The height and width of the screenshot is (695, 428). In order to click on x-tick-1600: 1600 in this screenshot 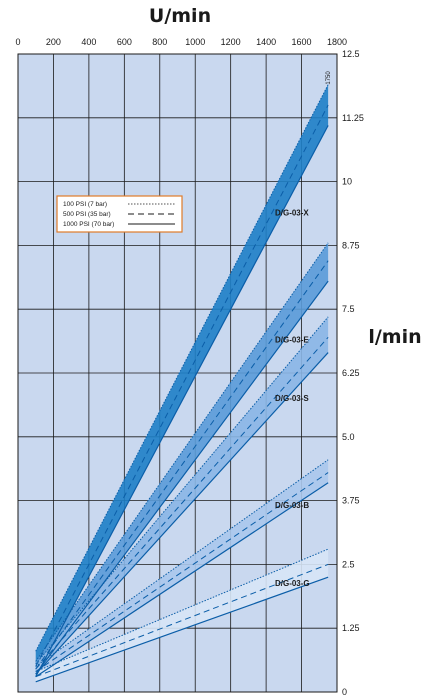, I will do `click(302, 42)`.